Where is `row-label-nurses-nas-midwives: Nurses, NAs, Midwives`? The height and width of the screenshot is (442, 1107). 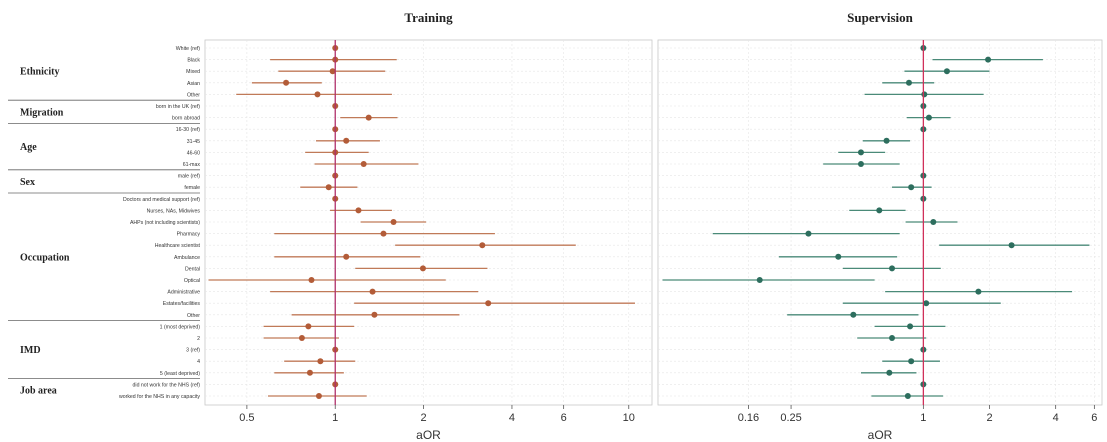
row-label-nurses-nas-midwives: Nurses, NAs, Midwives is located at coordinates (174, 211).